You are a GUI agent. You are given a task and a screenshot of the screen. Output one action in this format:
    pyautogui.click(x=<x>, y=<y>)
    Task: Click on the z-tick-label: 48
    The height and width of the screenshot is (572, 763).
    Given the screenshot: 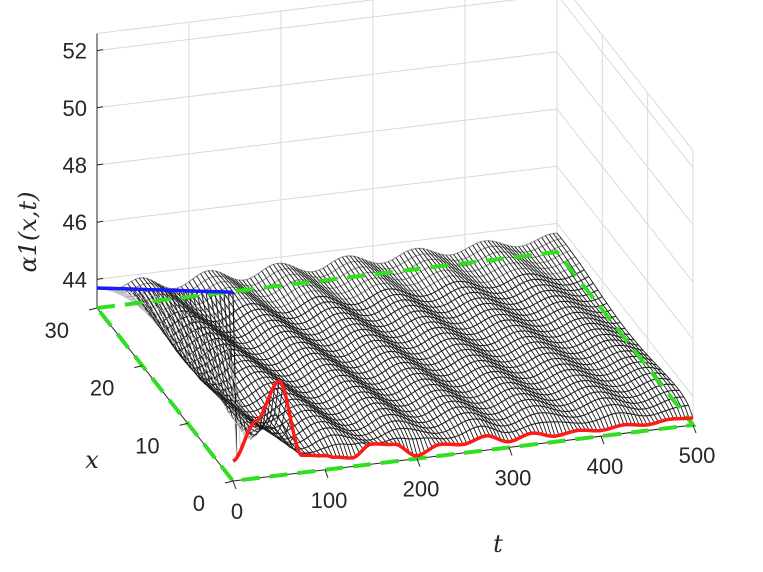 What is the action you would take?
    pyautogui.click(x=75, y=165)
    